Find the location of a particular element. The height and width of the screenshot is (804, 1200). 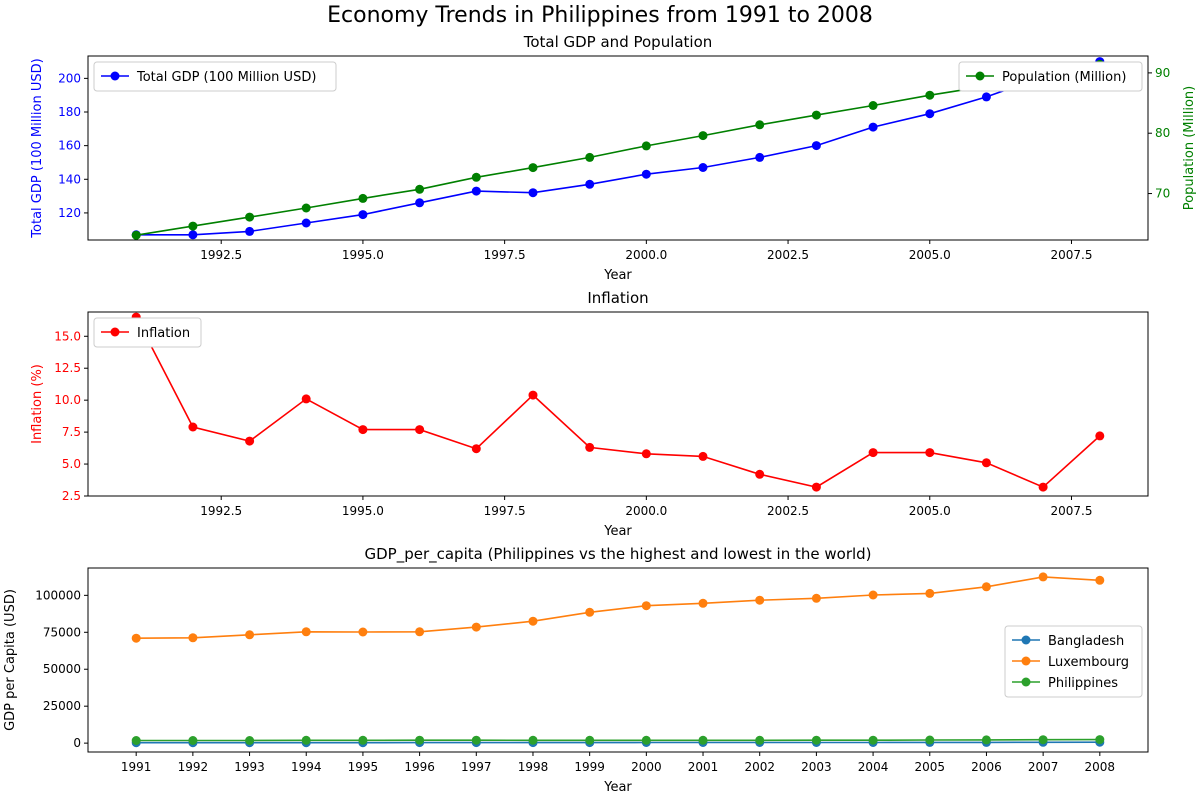

x-tick-label: 1995 is located at coordinates (363, 767).